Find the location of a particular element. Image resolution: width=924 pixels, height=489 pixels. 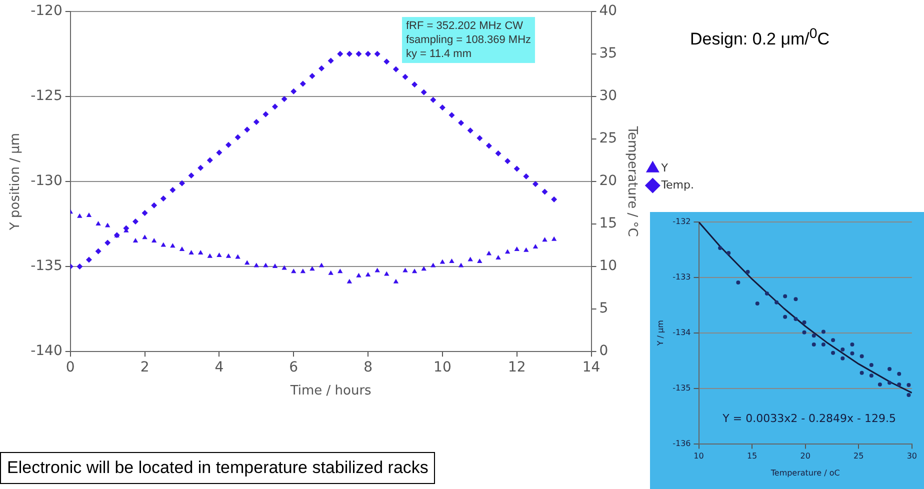

x-tick-label: 4 is located at coordinates (219, 368).